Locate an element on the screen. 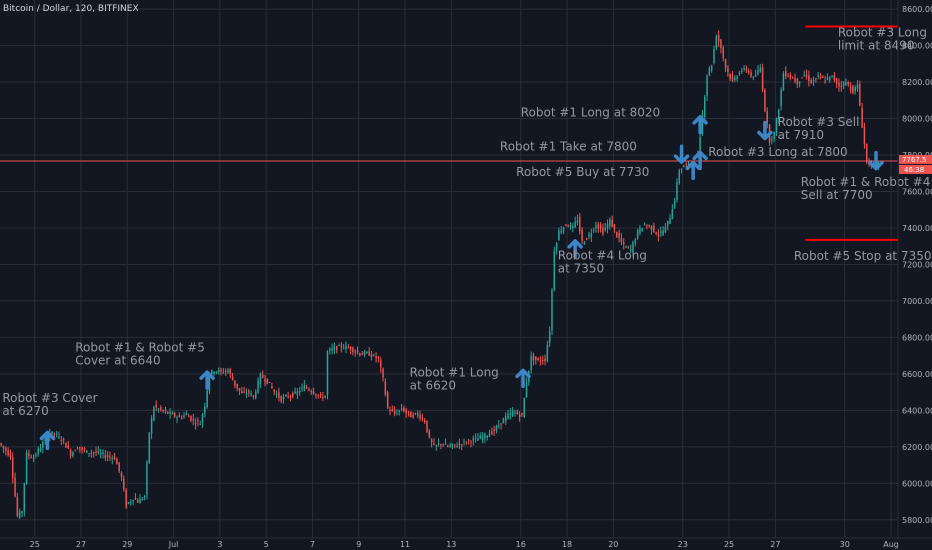 The image size is (932, 550). y-tick-label: 6200.00 is located at coordinates (917, 447).